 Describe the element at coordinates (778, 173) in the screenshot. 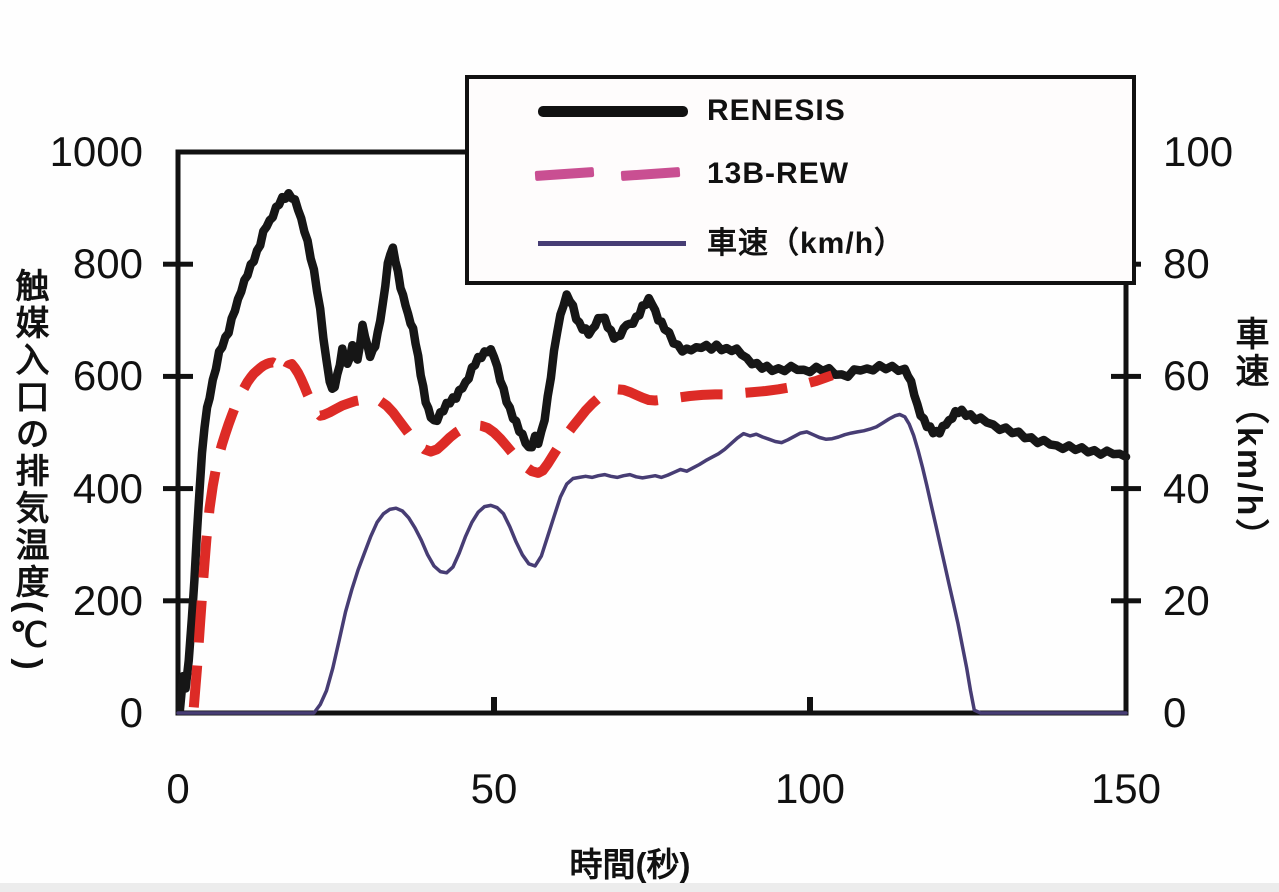

I see `legend-label-13b-rew: 13B-REW` at that location.